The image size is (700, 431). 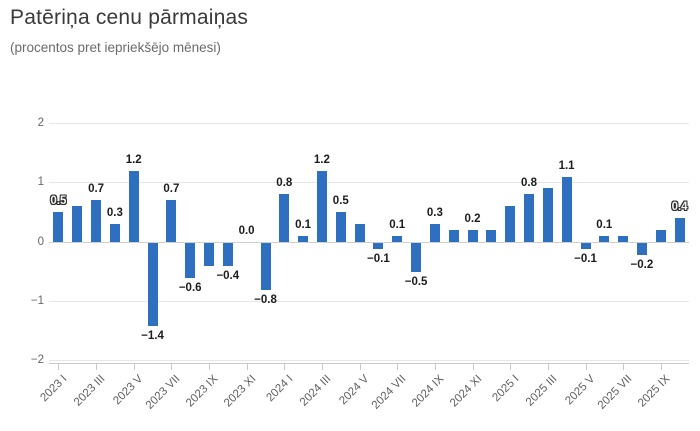 What do you see at coordinates (129, 17) in the screenshot?
I see `chart-title: Patēriņa cenu pārmaiņas` at bounding box center [129, 17].